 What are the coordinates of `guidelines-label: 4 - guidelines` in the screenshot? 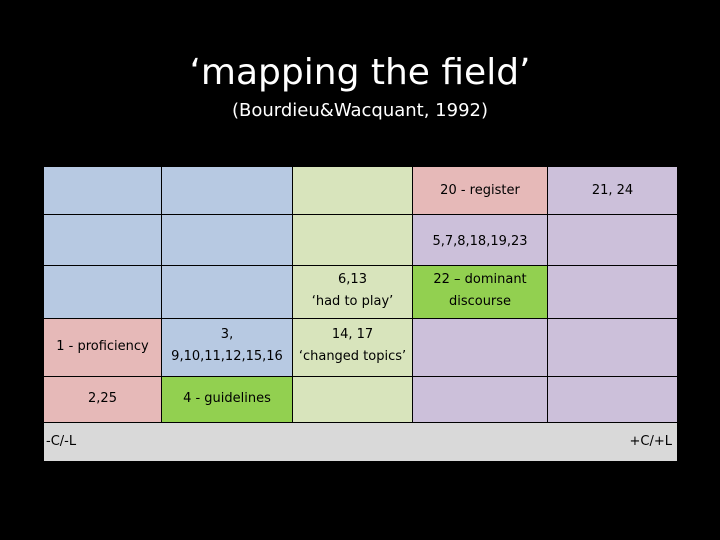 It's located at (227, 398).